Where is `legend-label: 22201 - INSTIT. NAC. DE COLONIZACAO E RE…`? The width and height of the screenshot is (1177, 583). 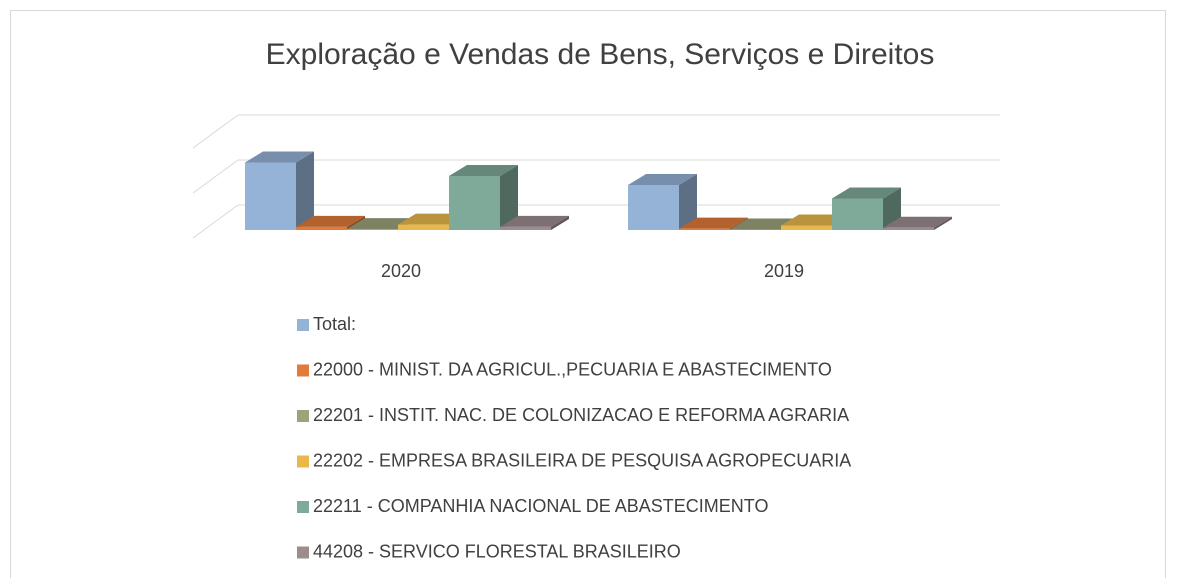 legend-label: 22201 - INSTIT. NAC. DE COLONIZACAO E RE… is located at coordinates (581, 415).